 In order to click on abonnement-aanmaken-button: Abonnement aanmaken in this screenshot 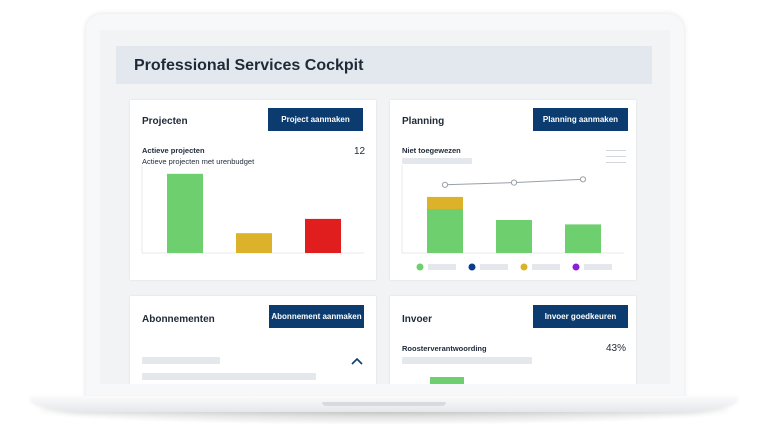, I will do `click(316, 316)`.